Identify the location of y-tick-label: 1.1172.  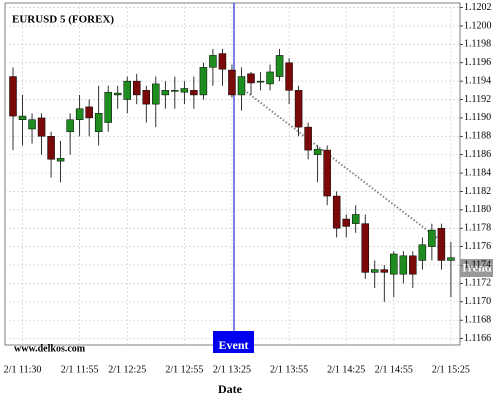
(477, 283).